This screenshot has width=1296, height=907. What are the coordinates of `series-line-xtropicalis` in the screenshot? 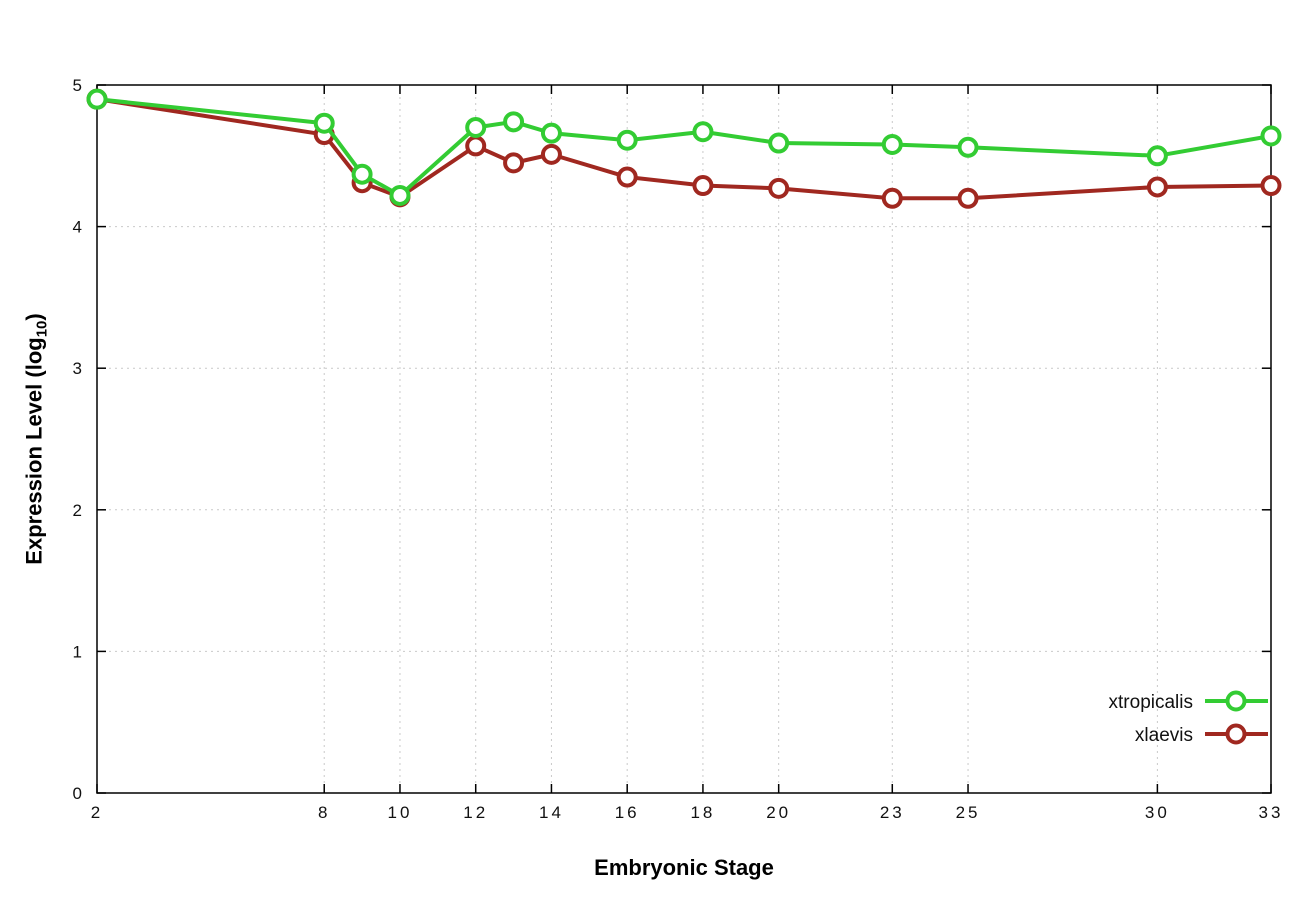 It's located at (684, 147).